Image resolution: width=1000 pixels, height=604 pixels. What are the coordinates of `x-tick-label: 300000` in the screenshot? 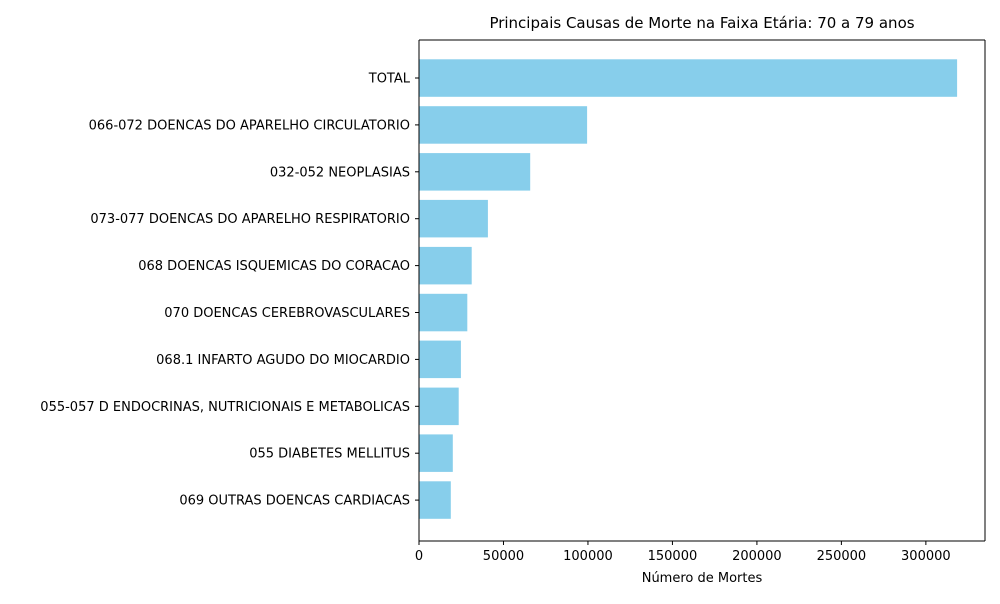 It's located at (926, 556).